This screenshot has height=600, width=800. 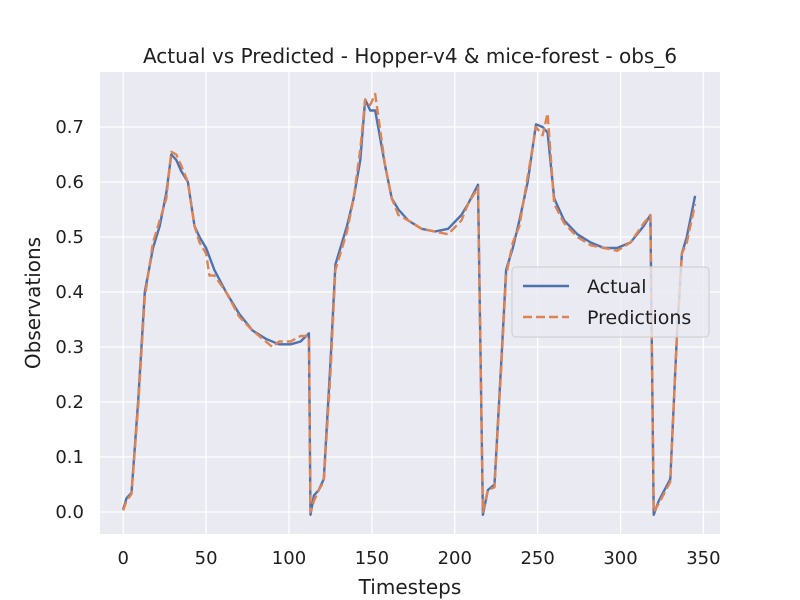 What do you see at coordinates (69, 292) in the screenshot?
I see `y-tick-label: 0.4` at bounding box center [69, 292].